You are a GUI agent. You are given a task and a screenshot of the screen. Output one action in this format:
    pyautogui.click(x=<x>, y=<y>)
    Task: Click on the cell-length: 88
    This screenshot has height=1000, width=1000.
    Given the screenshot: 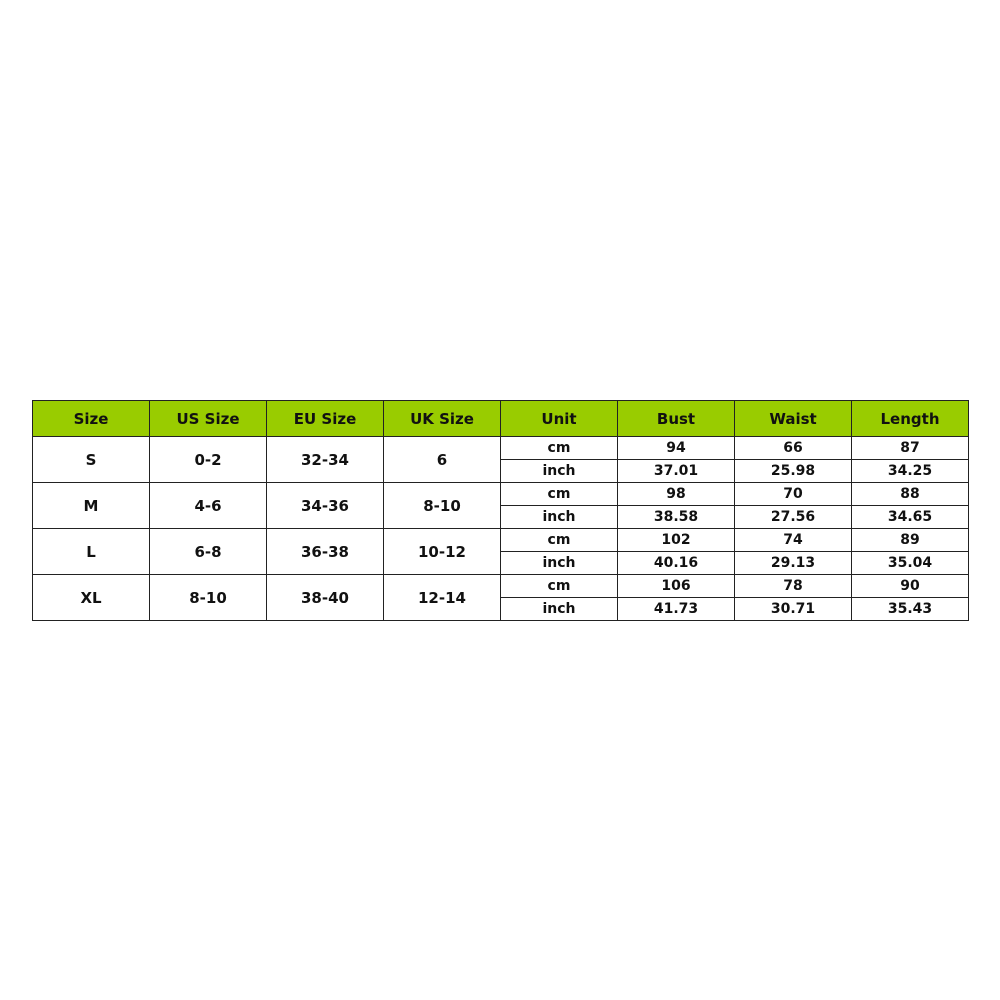 What is the action you would take?
    pyautogui.click(x=910, y=494)
    